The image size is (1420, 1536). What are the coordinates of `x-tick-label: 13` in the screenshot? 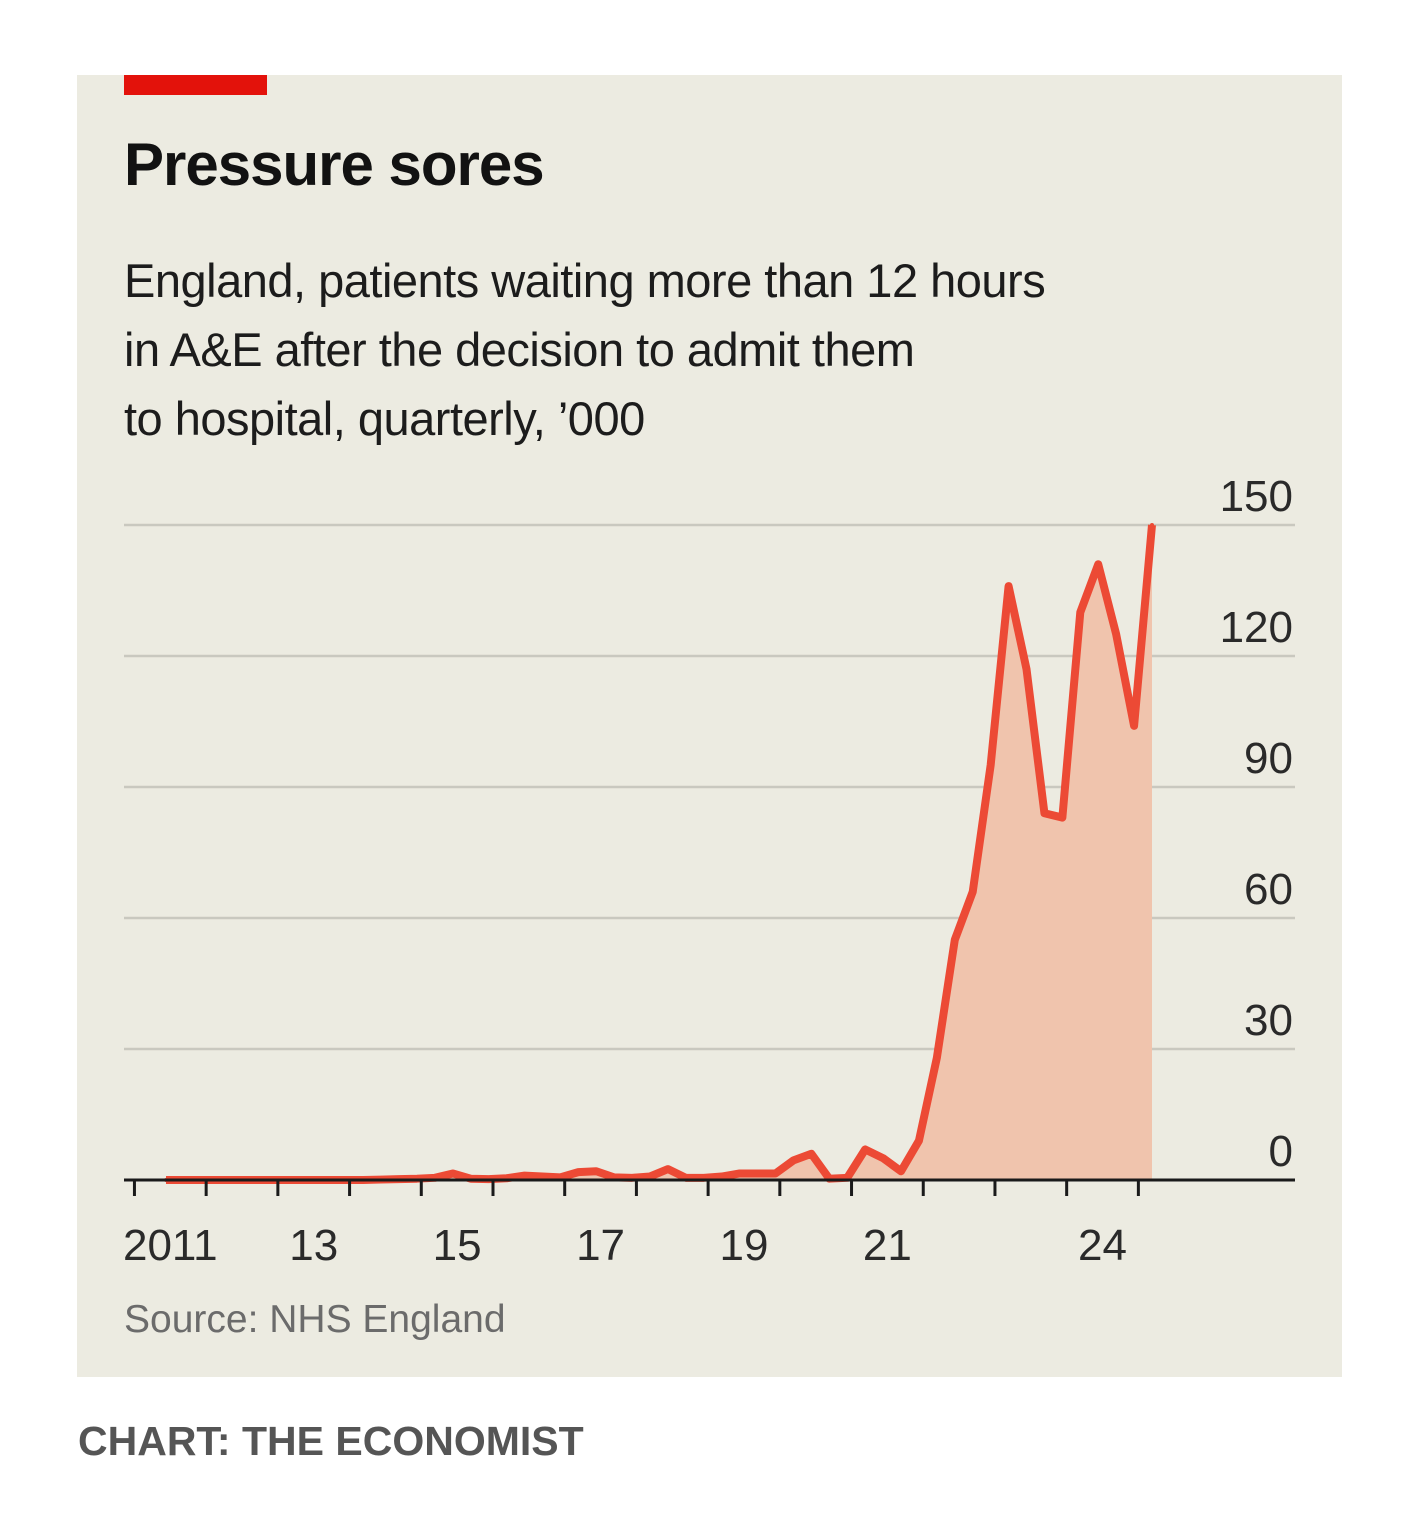 It's located at (313, 1245).